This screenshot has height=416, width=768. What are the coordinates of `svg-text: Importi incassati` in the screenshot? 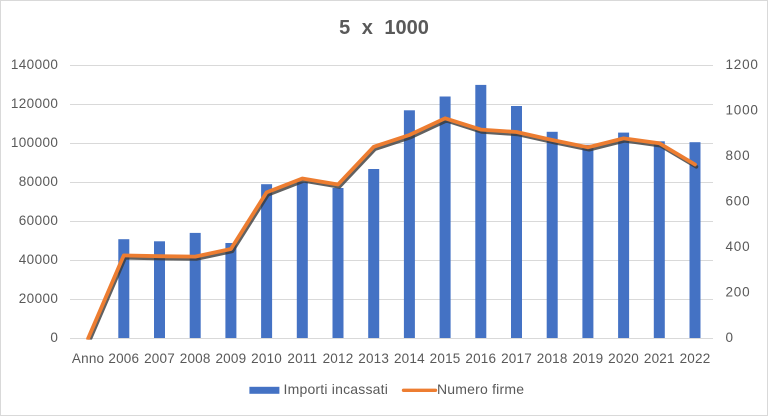 It's located at (336, 389).